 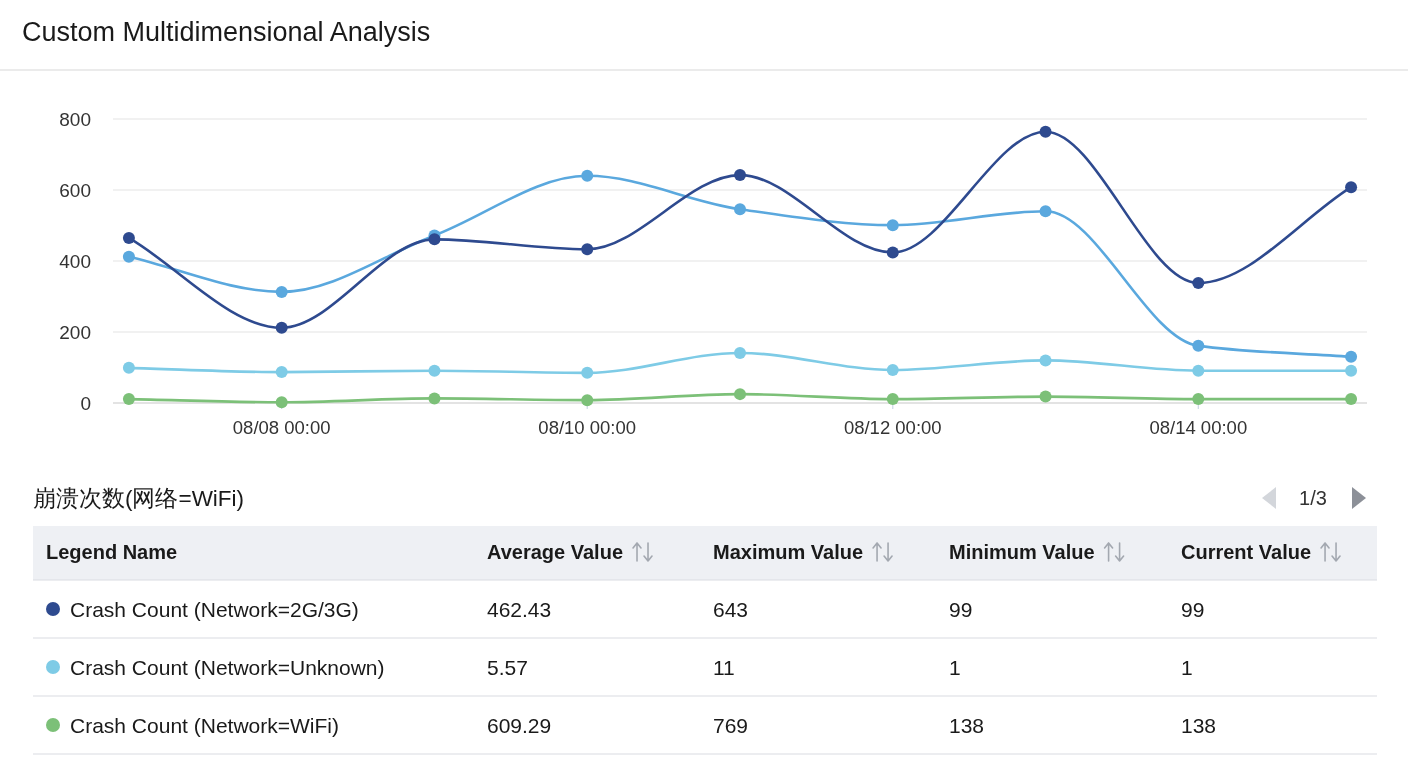 What do you see at coordinates (1313, 498) in the screenshot?
I see `text: 1/3` at bounding box center [1313, 498].